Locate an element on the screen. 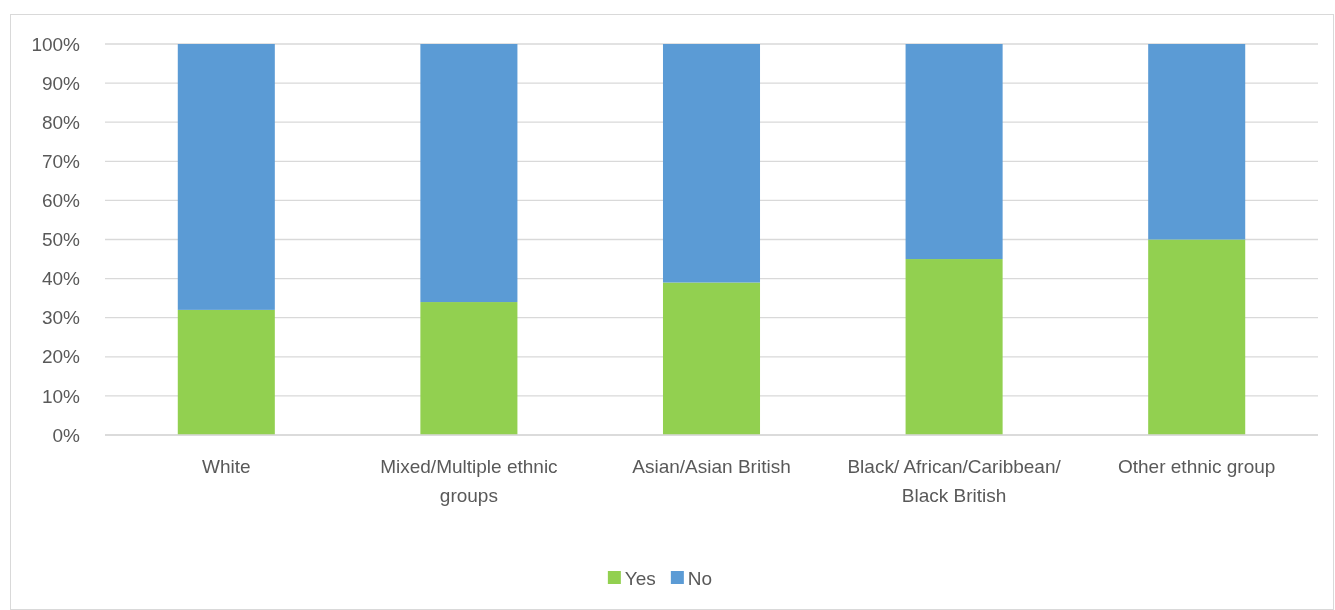  y-tick-label: 100% is located at coordinates (56, 44).